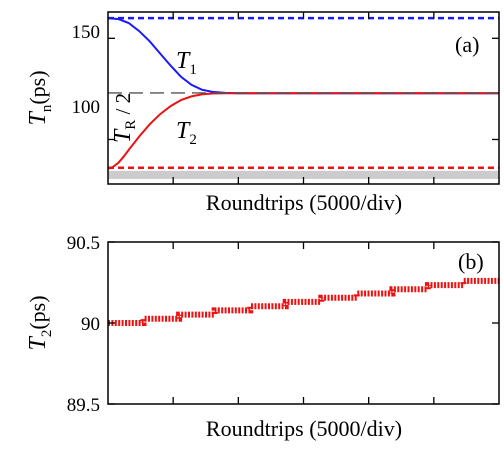 The height and width of the screenshot is (451, 504). Describe the element at coordinates (303, 174) in the screenshot. I see `panel-a-shaded-band` at that location.